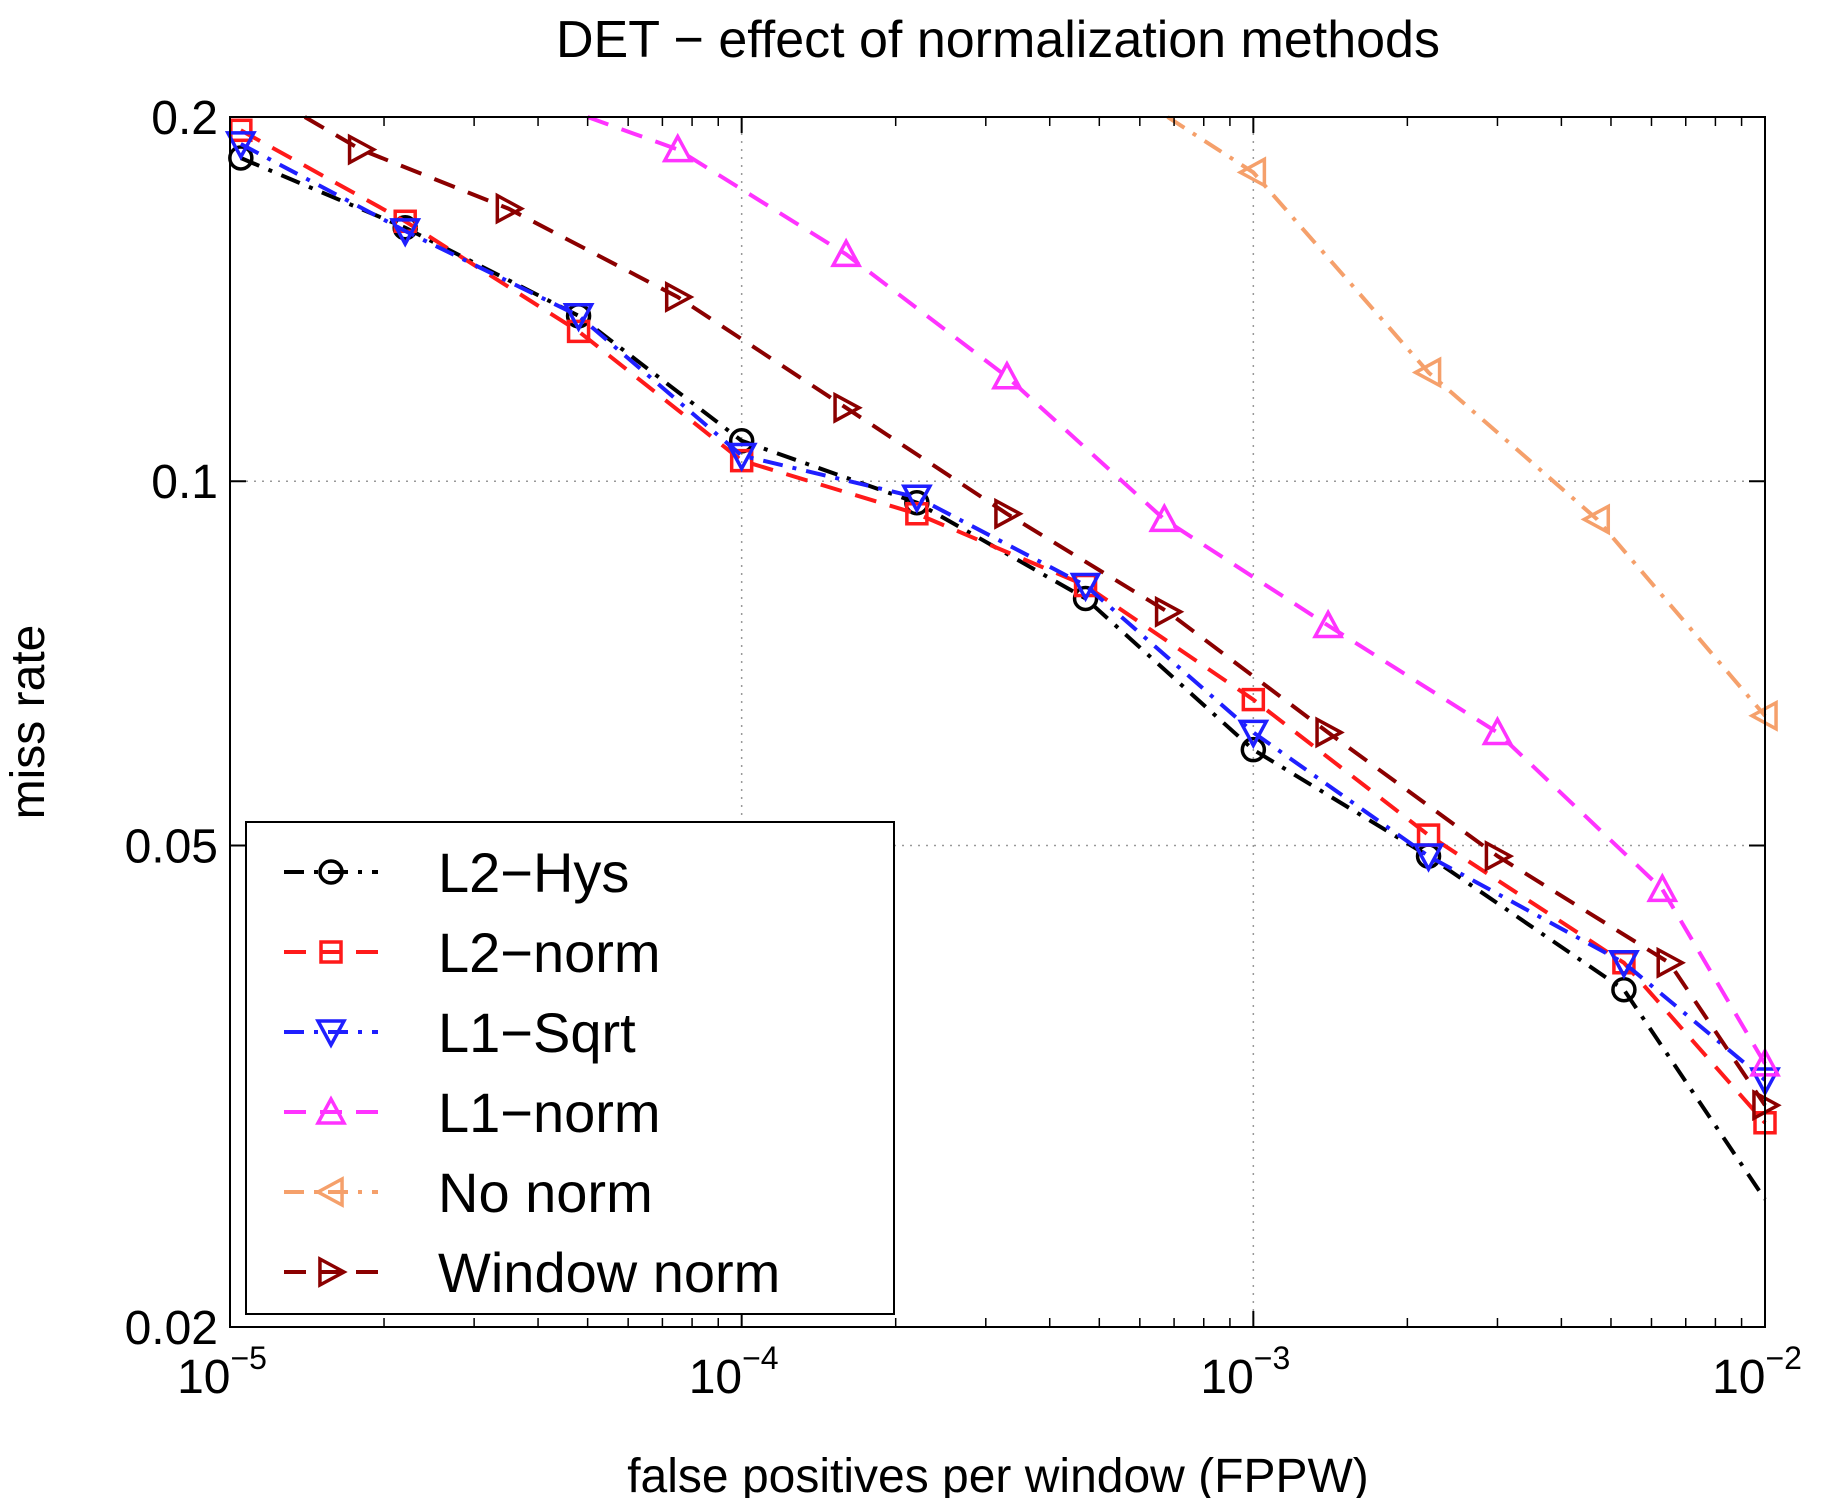 The height and width of the screenshot is (1498, 1834). What do you see at coordinates (609, 1272) in the screenshot?
I see `legend-label: Window norm` at bounding box center [609, 1272].